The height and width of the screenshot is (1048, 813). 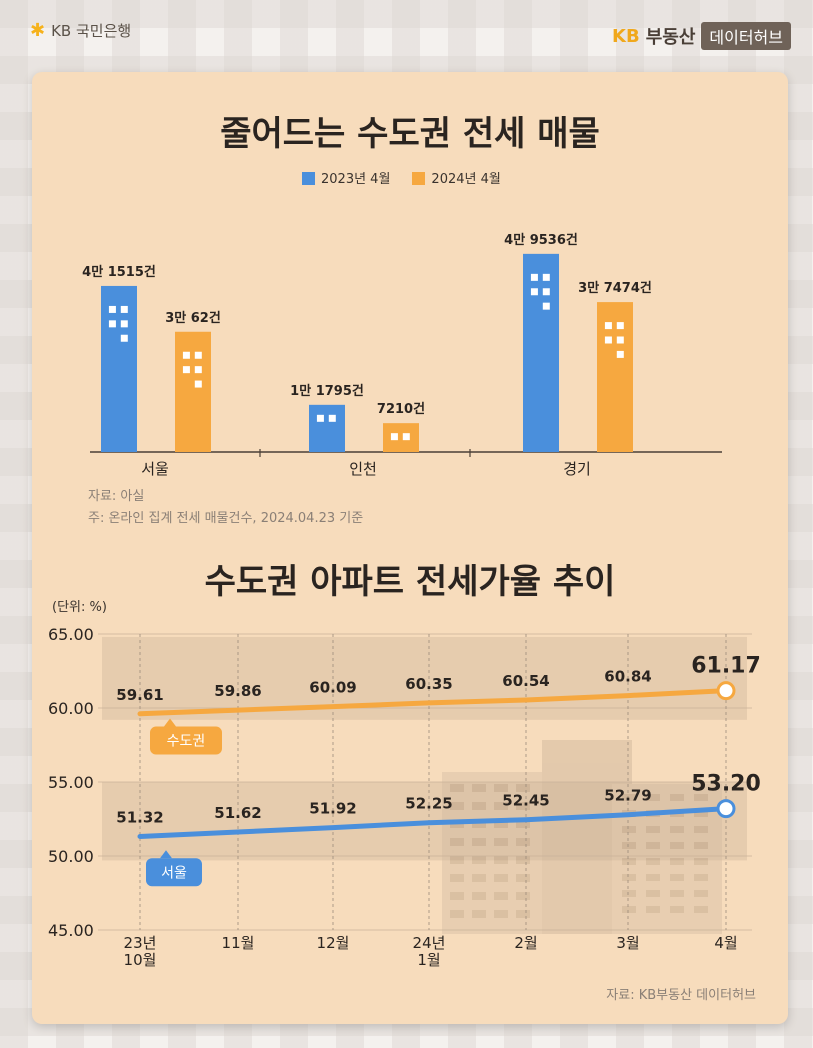 I want to click on x-tick-line: 10월, so click(x=140, y=960).